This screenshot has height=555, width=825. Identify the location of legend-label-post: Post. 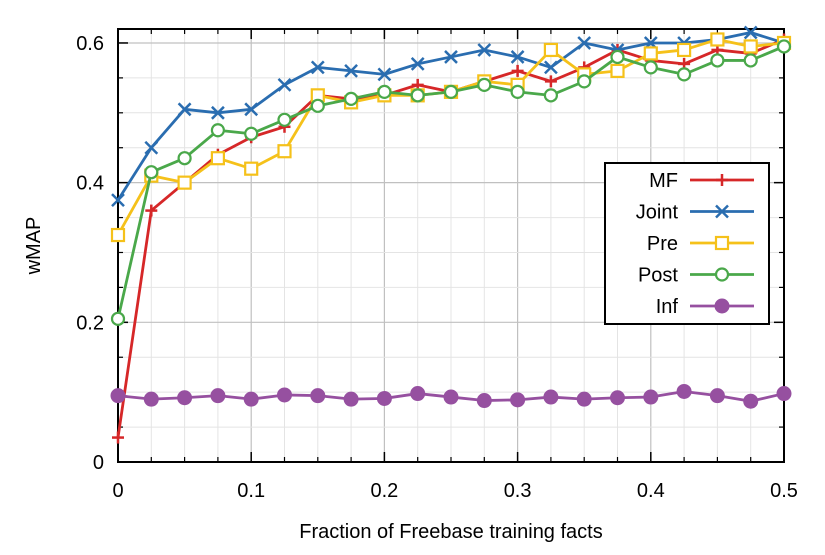
(658, 276).